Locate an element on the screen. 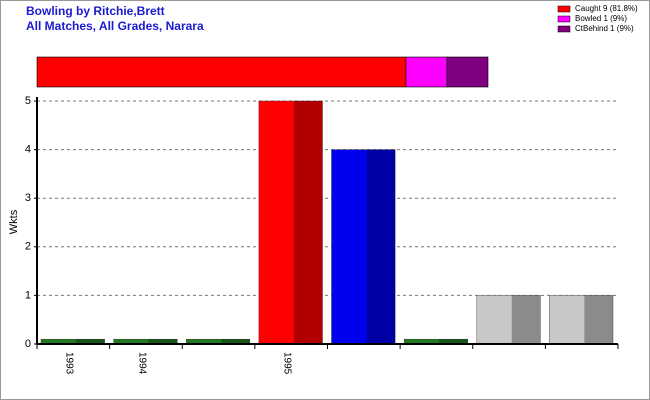 Image resolution: width=650 pixels, height=400 pixels. legend-label: Caught 9 (81.8%) is located at coordinates (606, 8).